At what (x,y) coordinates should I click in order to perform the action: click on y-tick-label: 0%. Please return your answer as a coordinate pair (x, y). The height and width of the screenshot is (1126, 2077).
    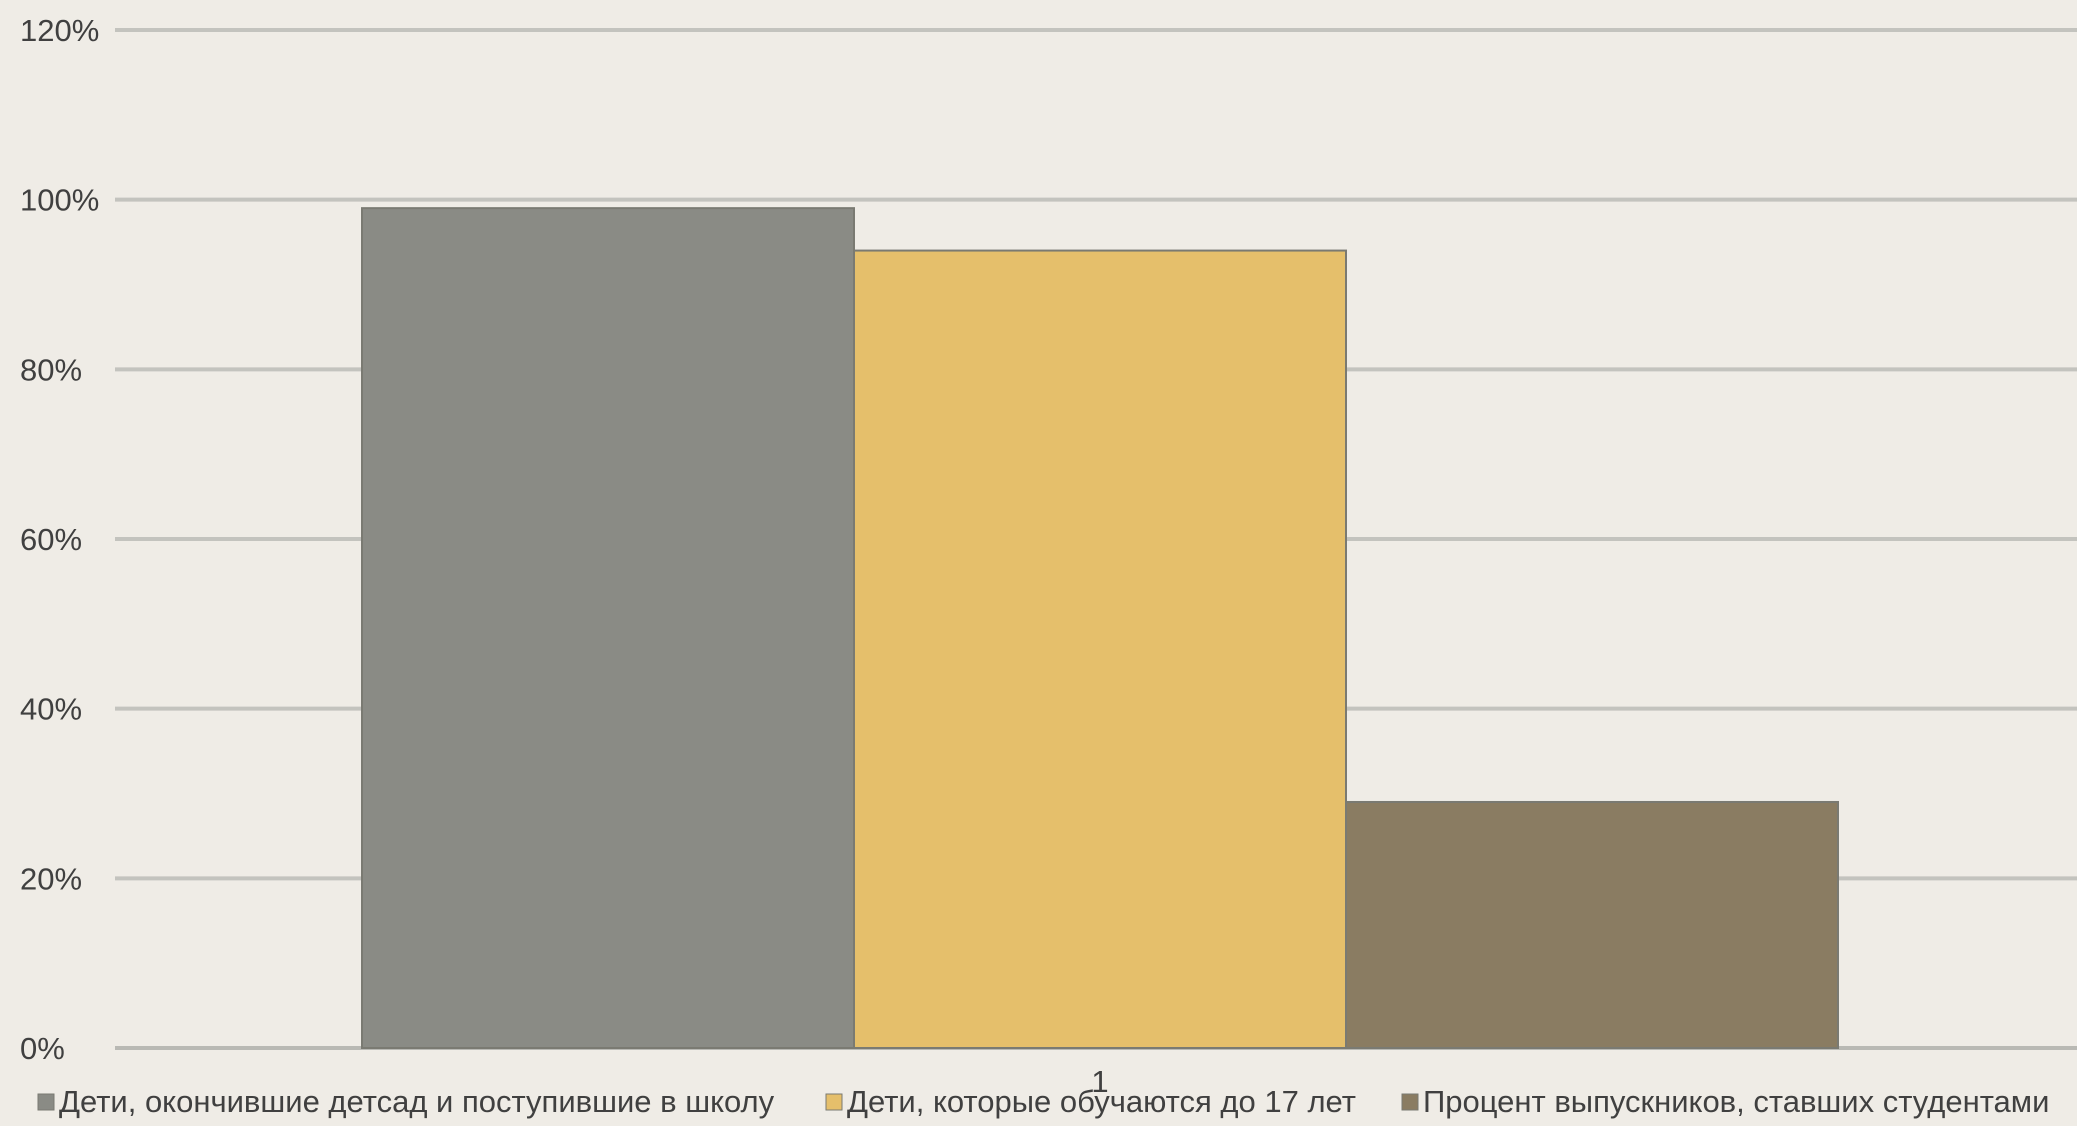
    Looking at the image, I should click on (42, 1048).